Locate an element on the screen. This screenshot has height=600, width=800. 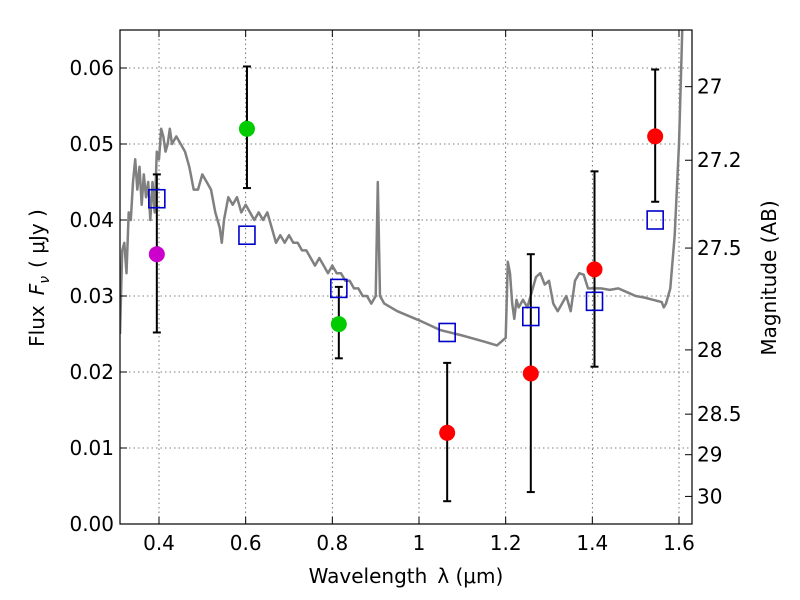
right-tick-label: 27.5 is located at coordinates (719, 248).